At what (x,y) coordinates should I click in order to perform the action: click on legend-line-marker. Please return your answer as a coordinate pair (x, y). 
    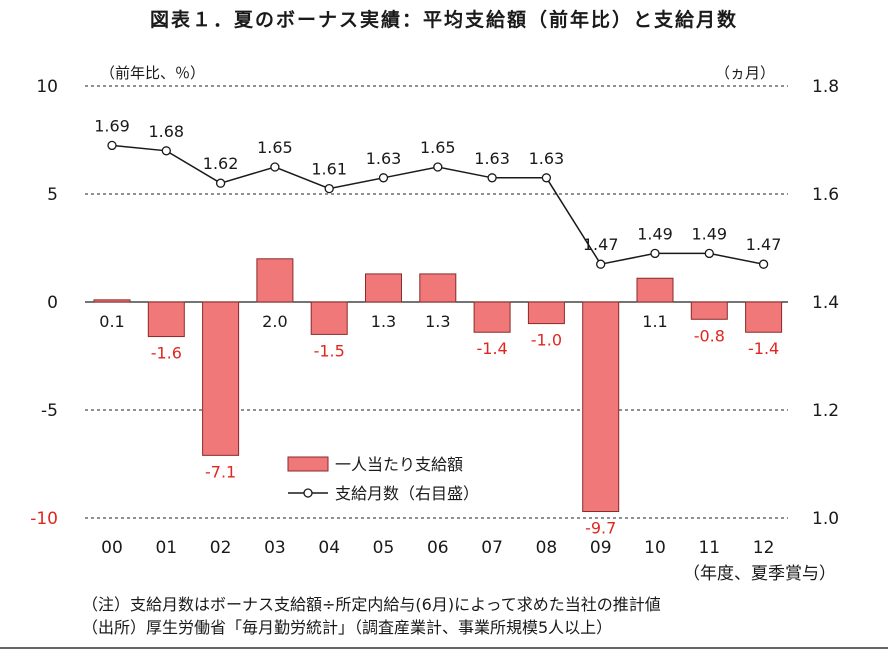
    Looking at the image, I should click on (308, 493).